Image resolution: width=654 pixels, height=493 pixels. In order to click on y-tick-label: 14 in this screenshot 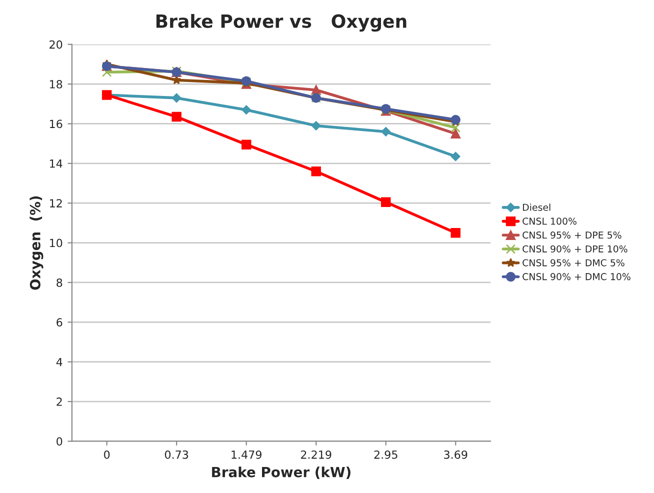, I will do `click(56, 164)`.